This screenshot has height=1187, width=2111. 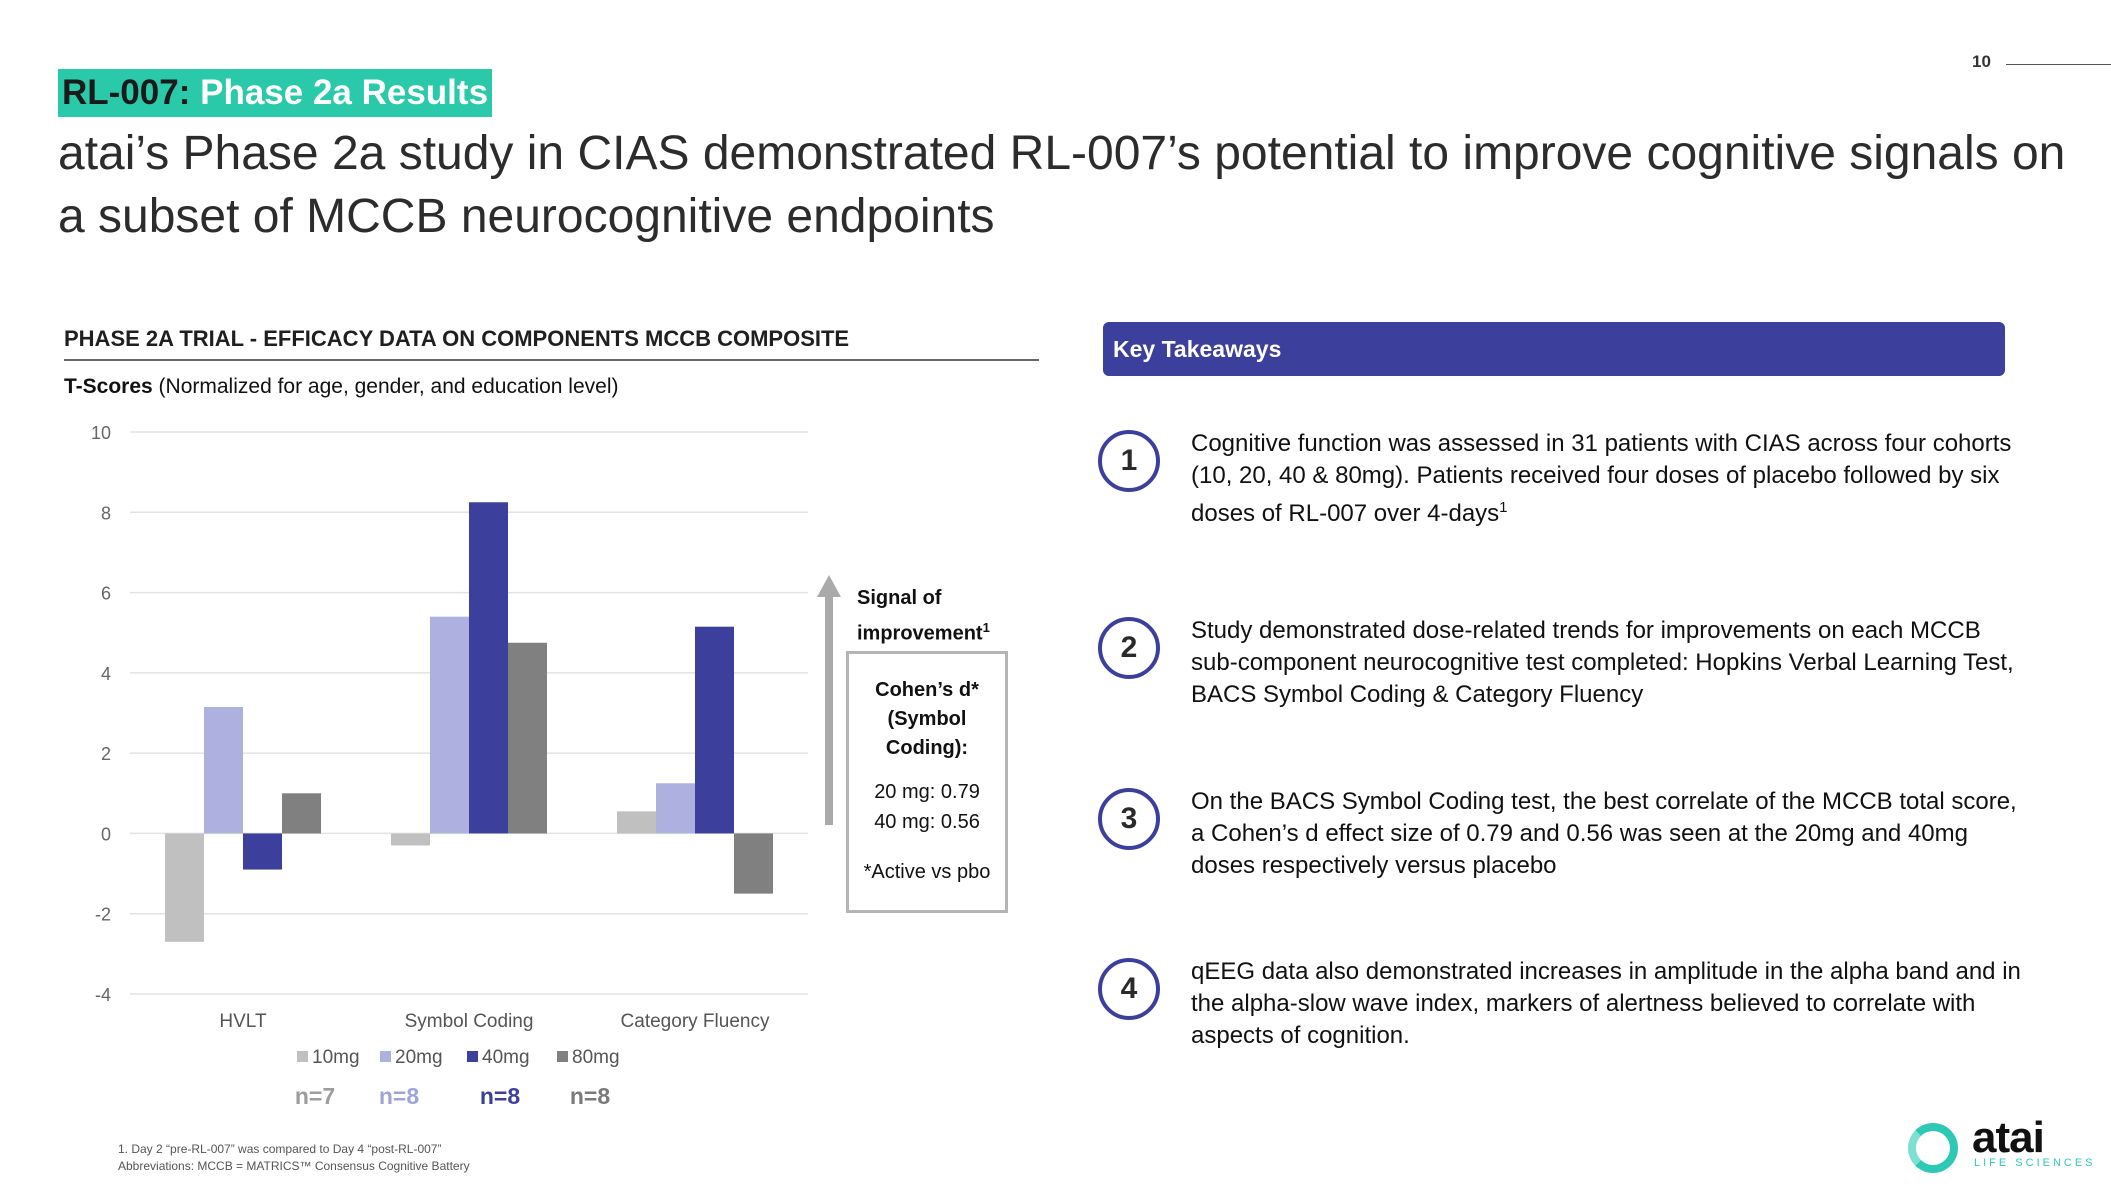 What do you see at coordinates (1933, 1148) in the screenshot?
I see `logo-ring-icon` at bounding box center [1933, 1148].